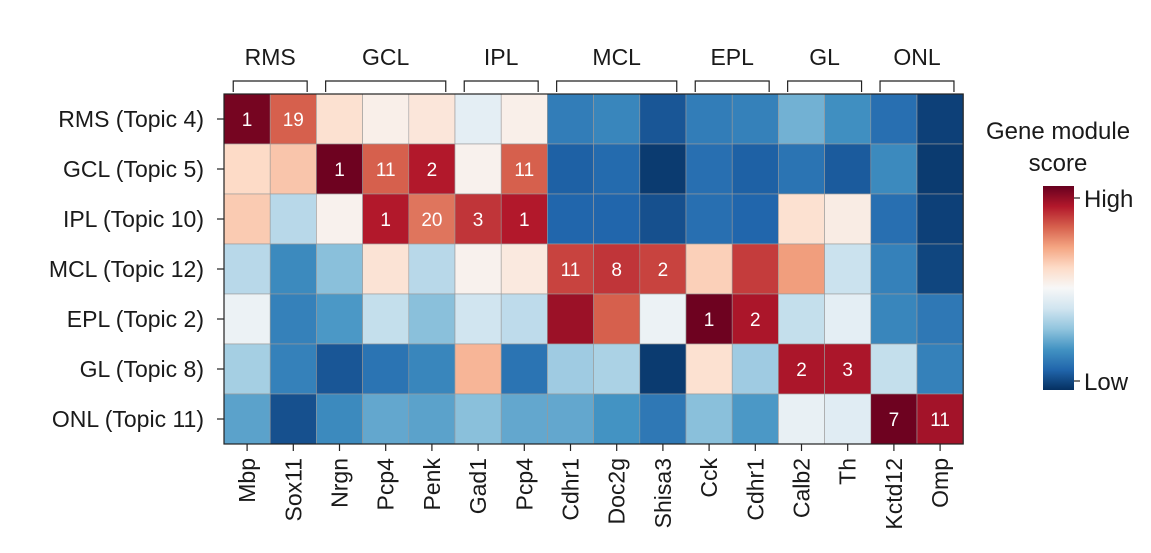 This screenshot has width=1151, height=553. I want to click on column-label: Sox11, so click(293, 490).